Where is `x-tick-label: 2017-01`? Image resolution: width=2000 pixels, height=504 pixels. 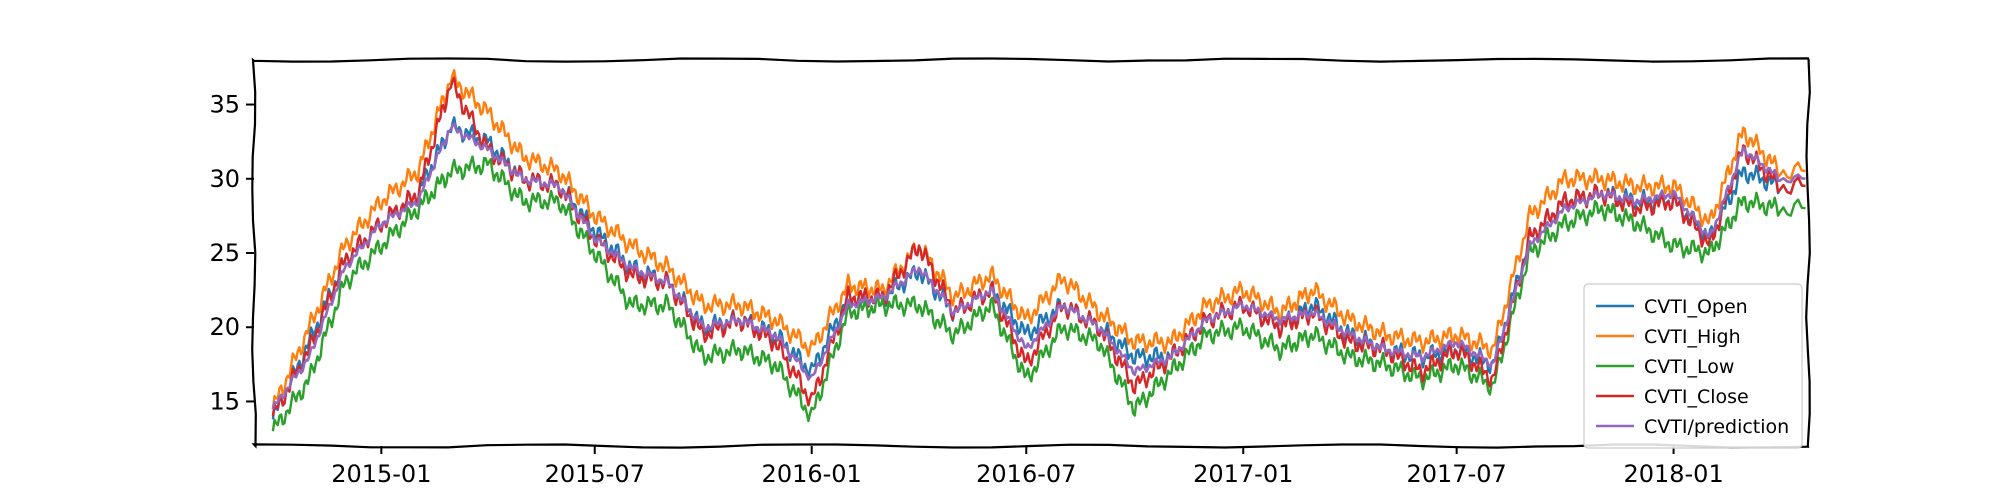 x-tick-label: 2017-01 is located at coordinates (1243, 474).